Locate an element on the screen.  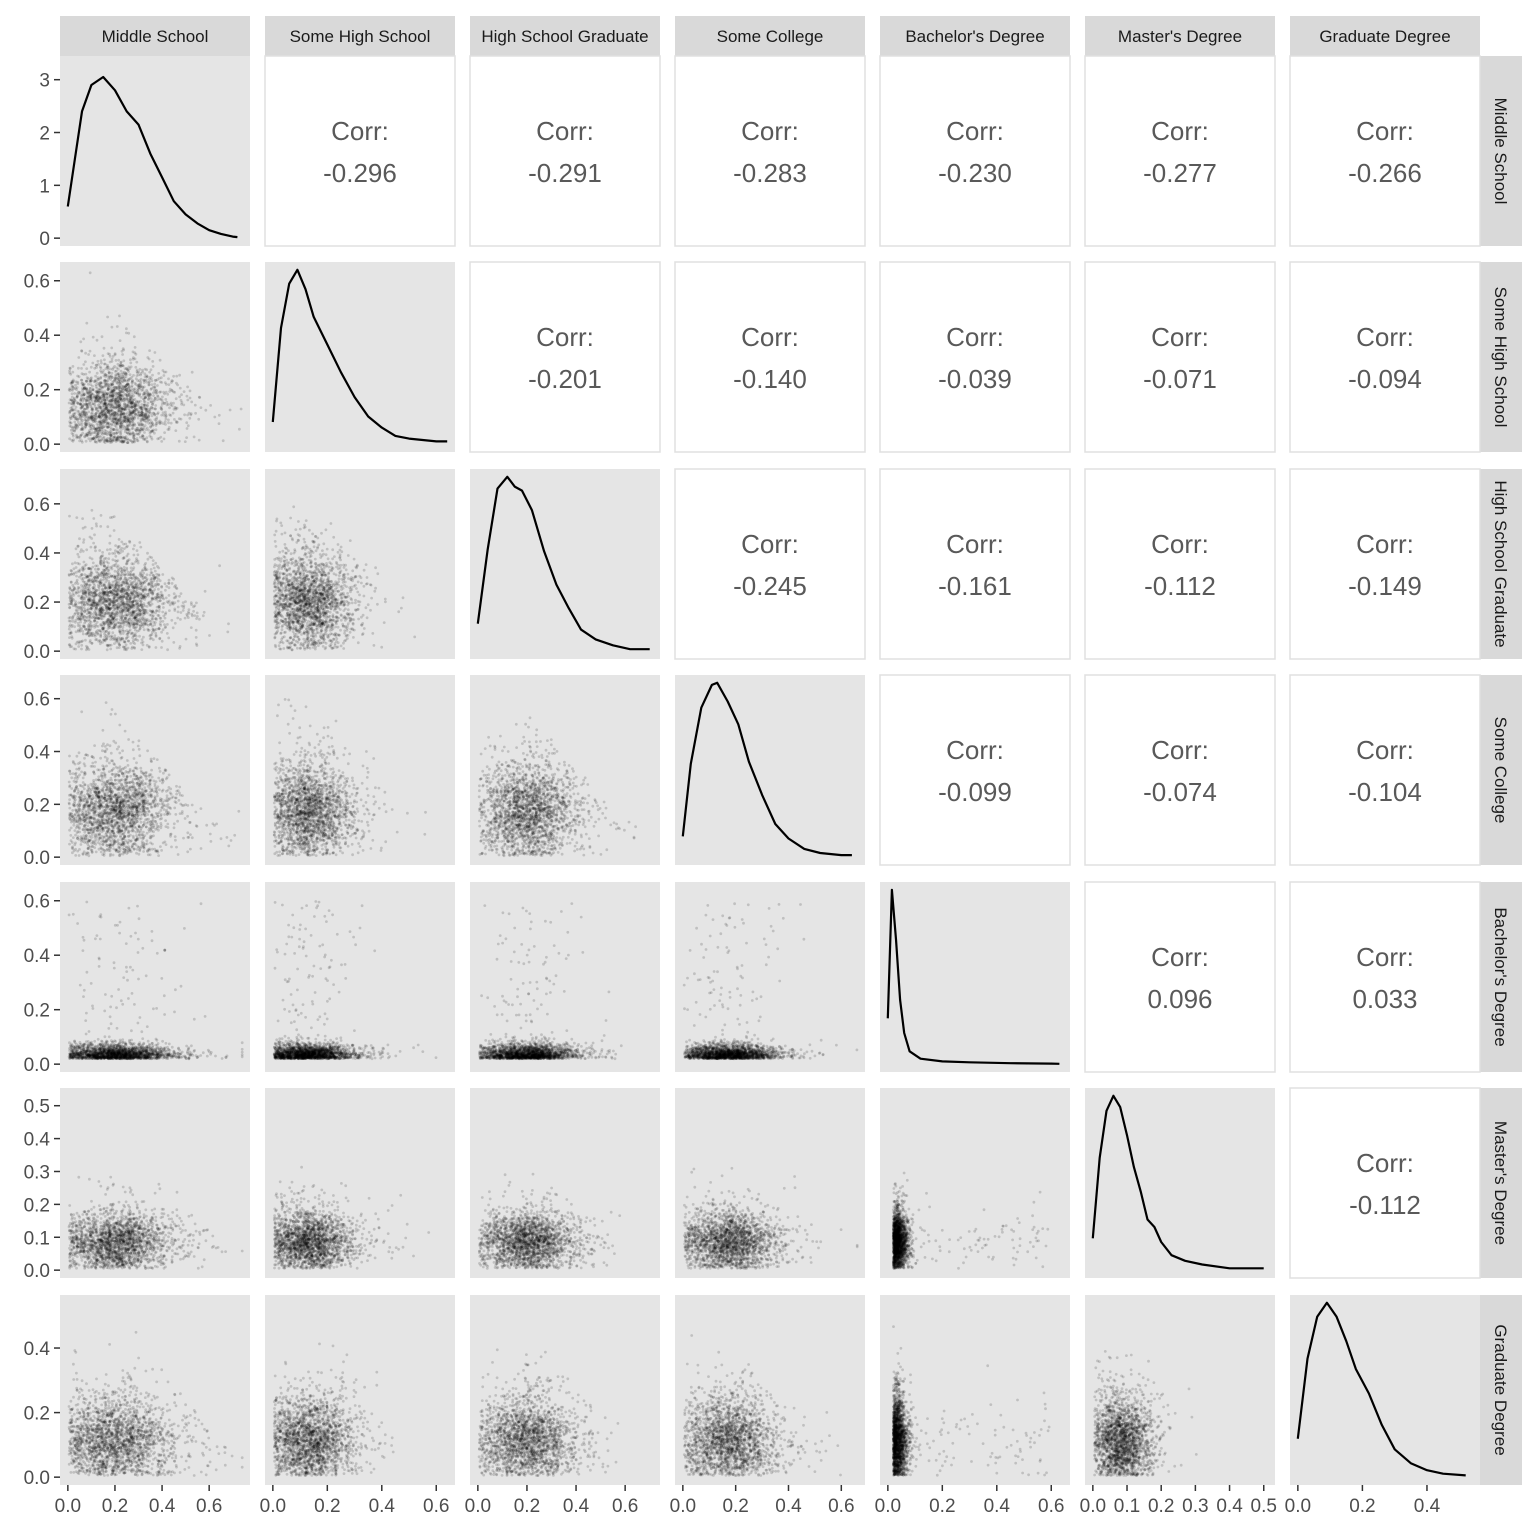
column-strip-label: Graduate Degree is located at coordinates (1384, 36).